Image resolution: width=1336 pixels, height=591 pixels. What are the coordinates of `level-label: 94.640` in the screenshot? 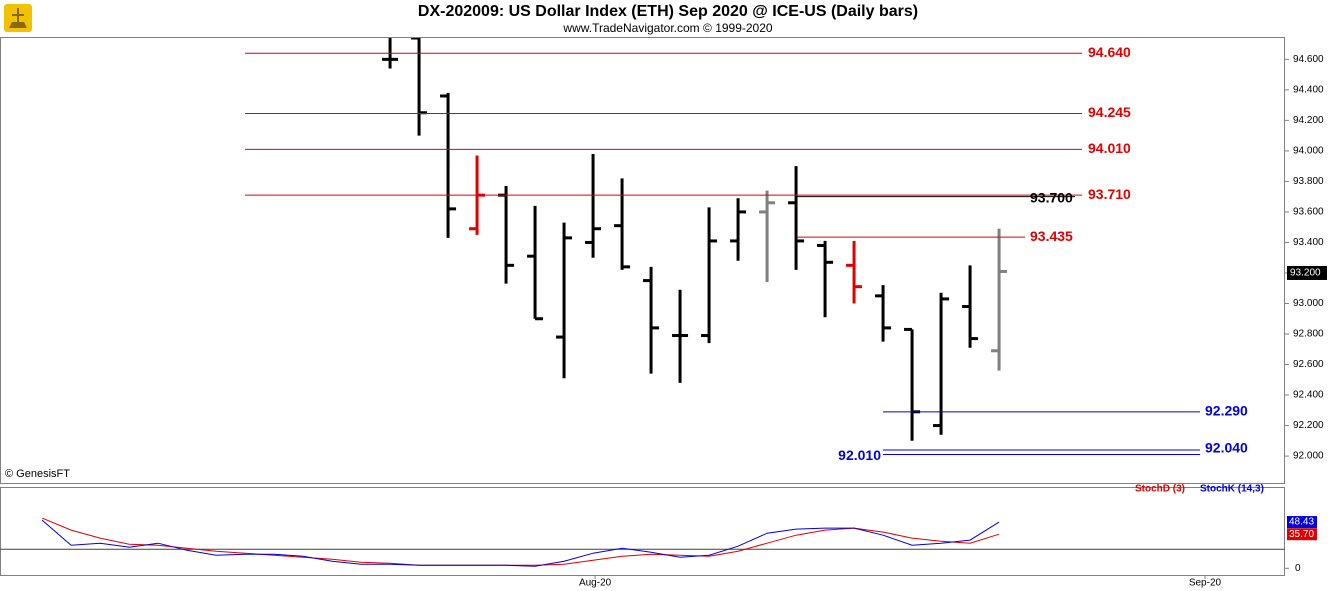 It's located at (1109, 52).